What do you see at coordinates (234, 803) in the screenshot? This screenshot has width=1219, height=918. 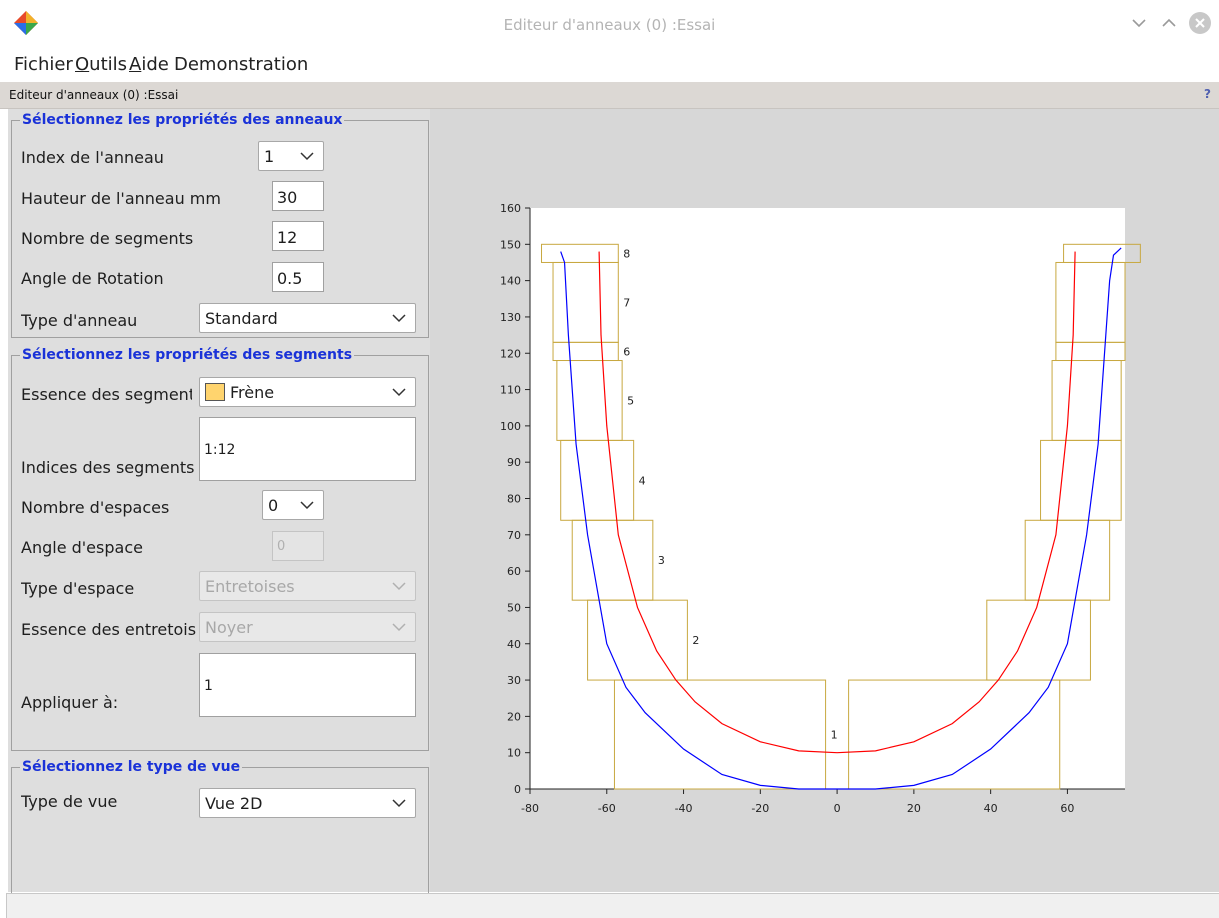 I see `view-type-value: Vue 2D` at bounding box center [234, 803].